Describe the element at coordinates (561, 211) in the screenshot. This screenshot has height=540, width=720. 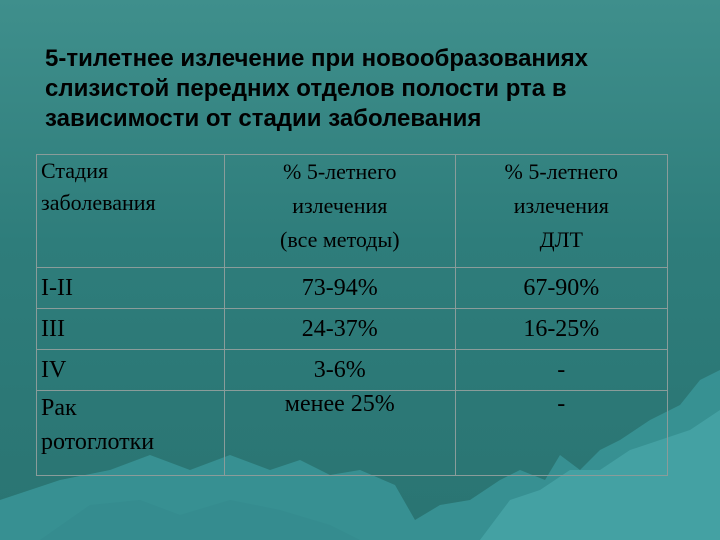
I see `header-dlt: % 5-летнего излечения ДЛТ` at that location.